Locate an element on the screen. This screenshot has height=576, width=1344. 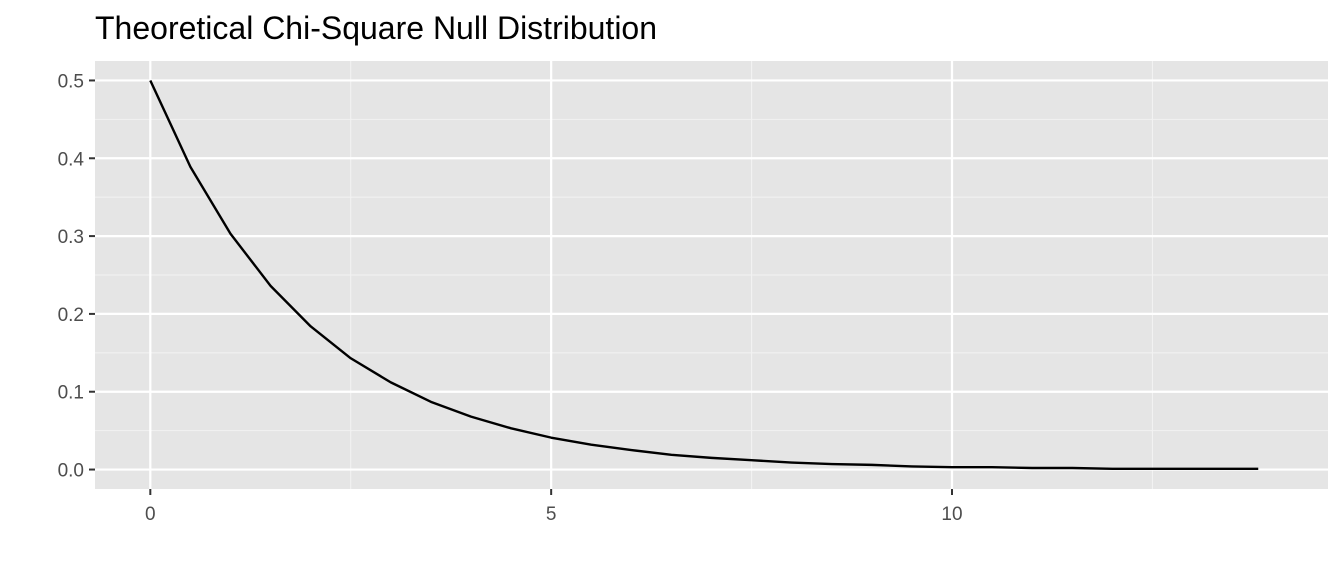
y-tick-label: 0.3 is located at coordinates (71, 237).